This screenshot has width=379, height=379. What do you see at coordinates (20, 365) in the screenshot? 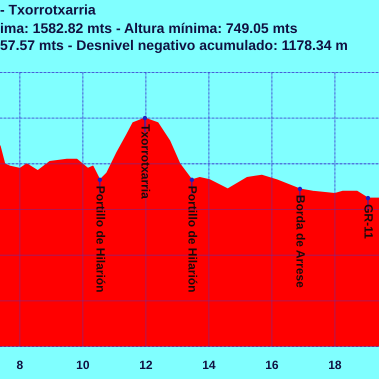
I see `x-tick-label: 8` at bounding box center [20, 365].